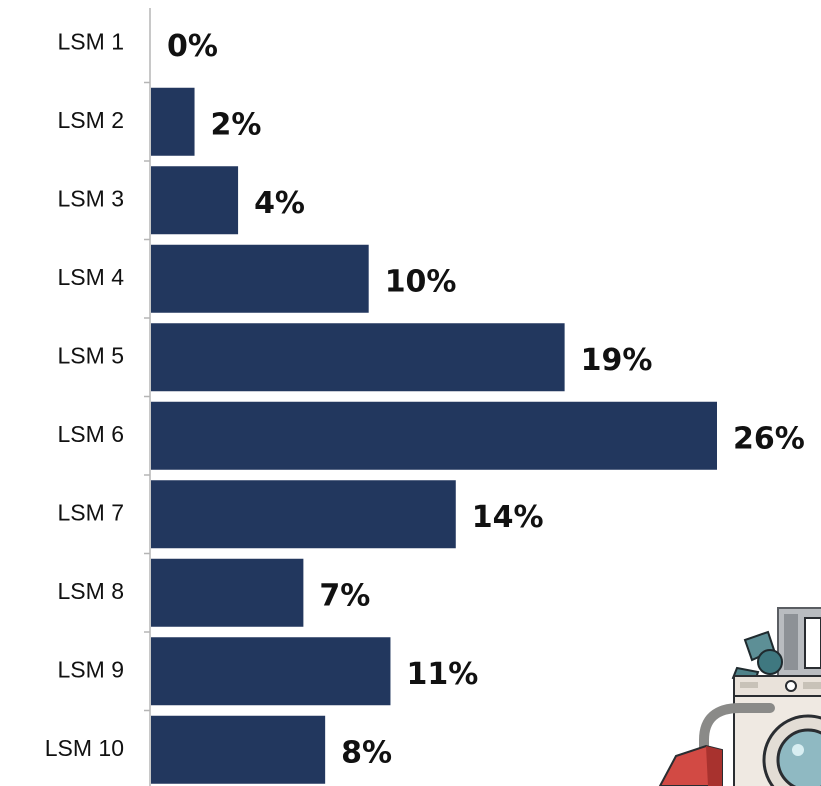 This screenshot has height=786, width=821. What do you see at coordinates (617, 360) in the screenshot?
I see `data-label: 19%` at bounding box center [617, 360].